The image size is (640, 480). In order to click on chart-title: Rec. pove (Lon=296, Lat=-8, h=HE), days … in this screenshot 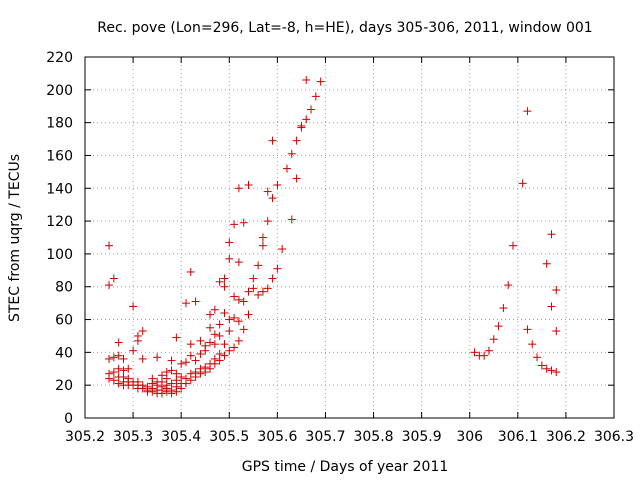, I will do `click(344, 28)`.